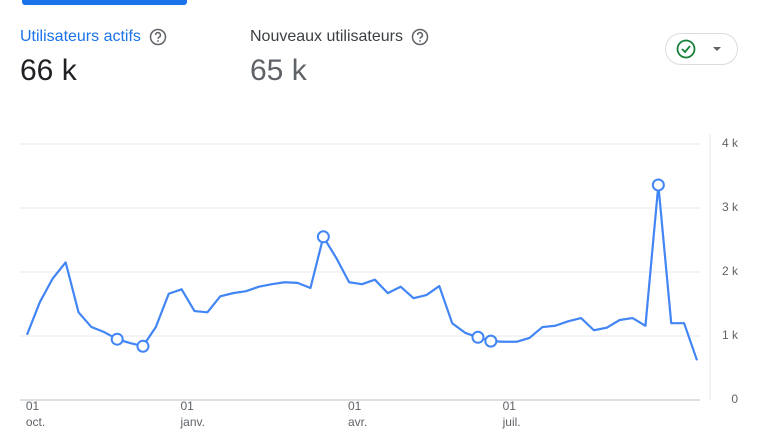  What do you see at coordinates (358, 414) in the screenshot?
I see `x-tick-label: 01 avr.` at bounding box center [358, 414].